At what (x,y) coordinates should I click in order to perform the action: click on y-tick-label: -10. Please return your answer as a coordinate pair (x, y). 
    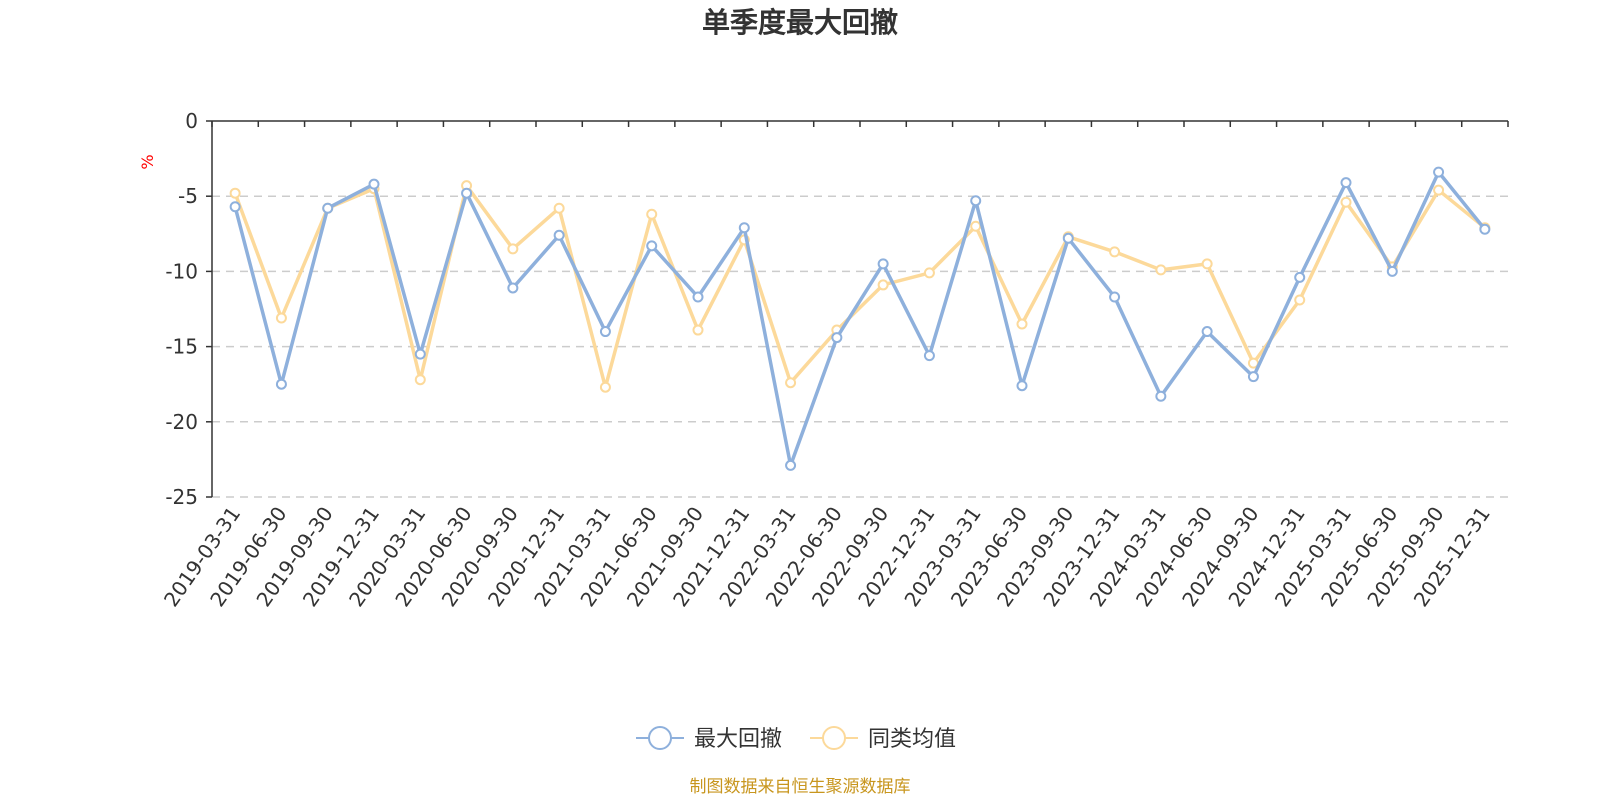
    Looking at the image, I should click on (181, 271).